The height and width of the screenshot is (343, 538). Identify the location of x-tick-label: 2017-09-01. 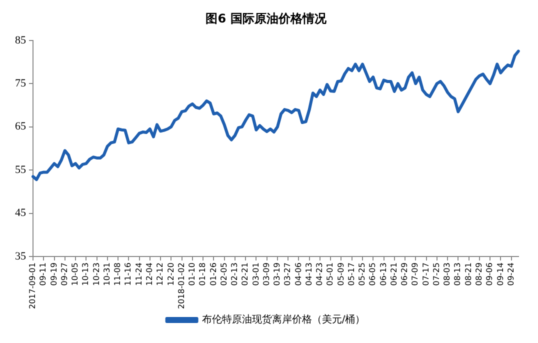
(33, 286).